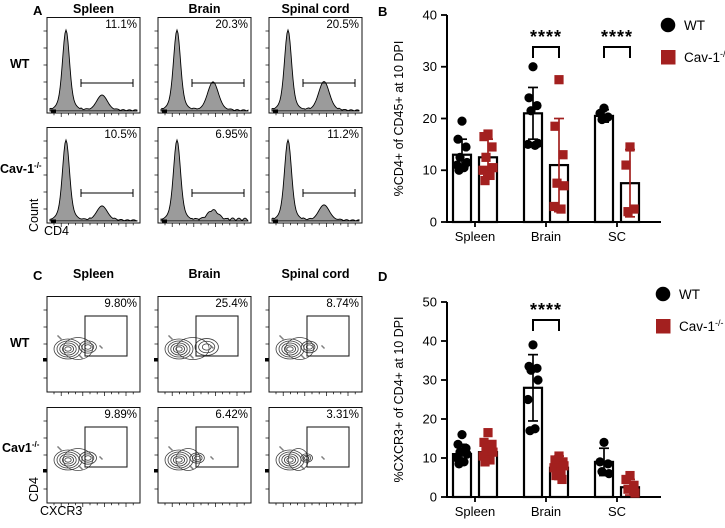  Describe the element at coordinates (38, 10) in the screenshot. I see `panel-a-letter: A` at that location.